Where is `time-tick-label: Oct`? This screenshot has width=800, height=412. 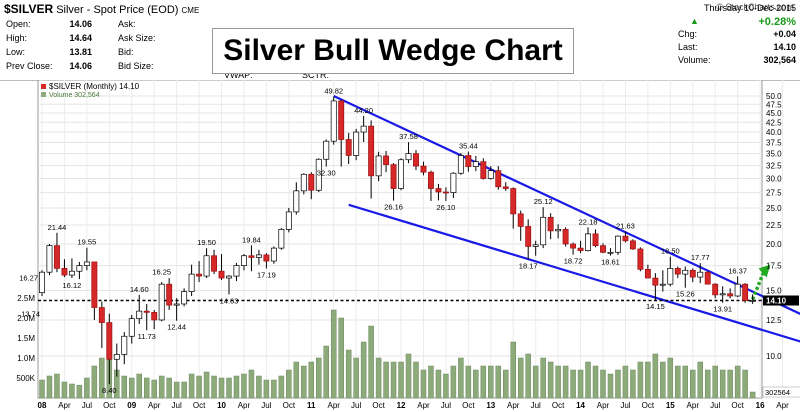 time-tick-label: Oct is located at coordinates (378, 405).